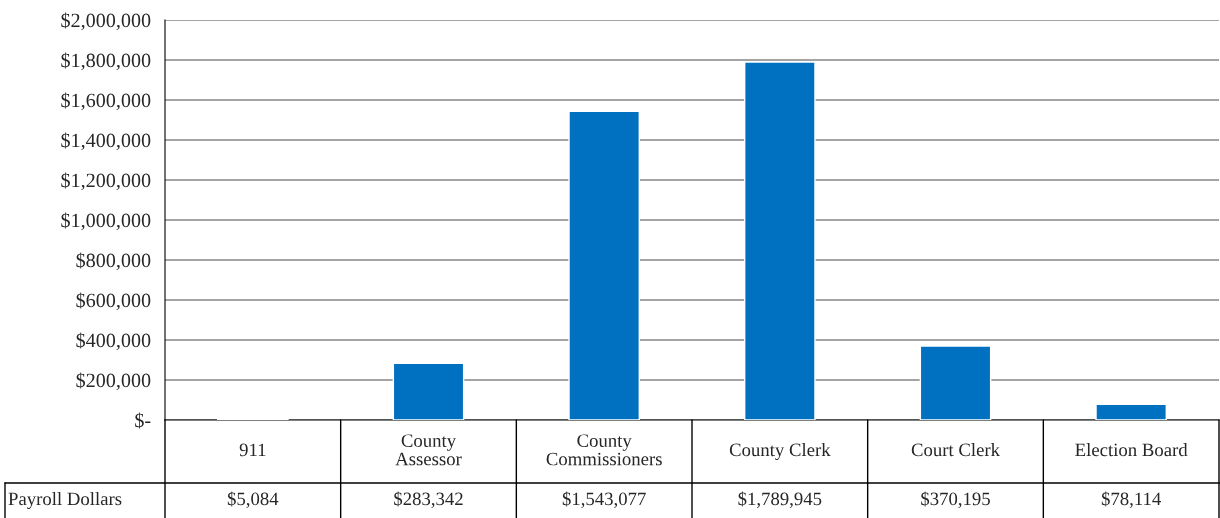 The width and height of the screenshot is (1220, 518). What do you see at coordinates (106, 61) in the screenshot?
I see `y-tick-label: $1,800,000` at bounding box center [106, 61].